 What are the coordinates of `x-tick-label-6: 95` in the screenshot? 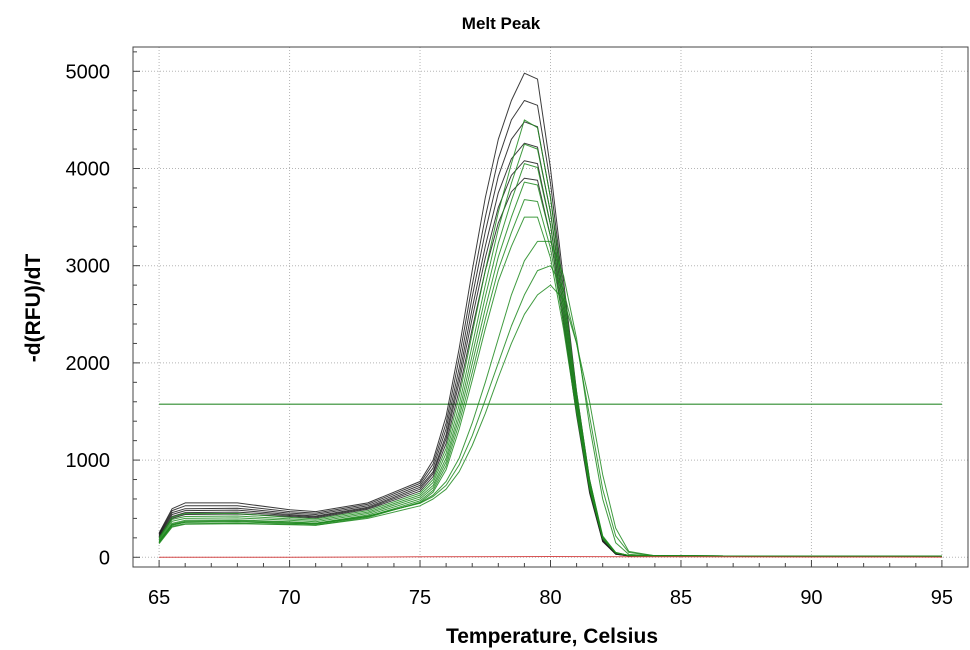 It's located at (942, 598).